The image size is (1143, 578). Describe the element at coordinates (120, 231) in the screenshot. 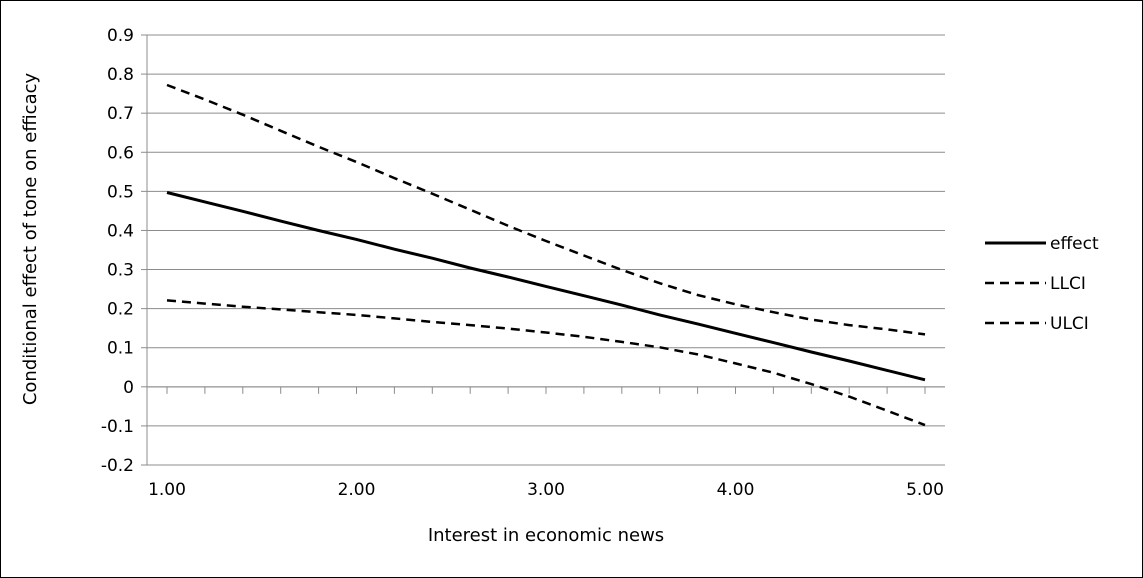

I see `y-tick-label: 0.4` at that location.